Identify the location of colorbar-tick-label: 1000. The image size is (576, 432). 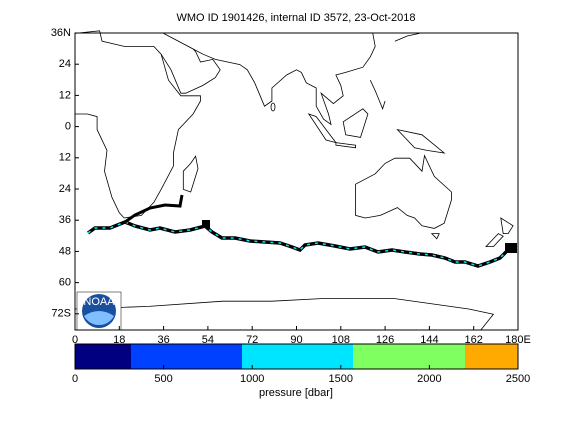
(252, 379).